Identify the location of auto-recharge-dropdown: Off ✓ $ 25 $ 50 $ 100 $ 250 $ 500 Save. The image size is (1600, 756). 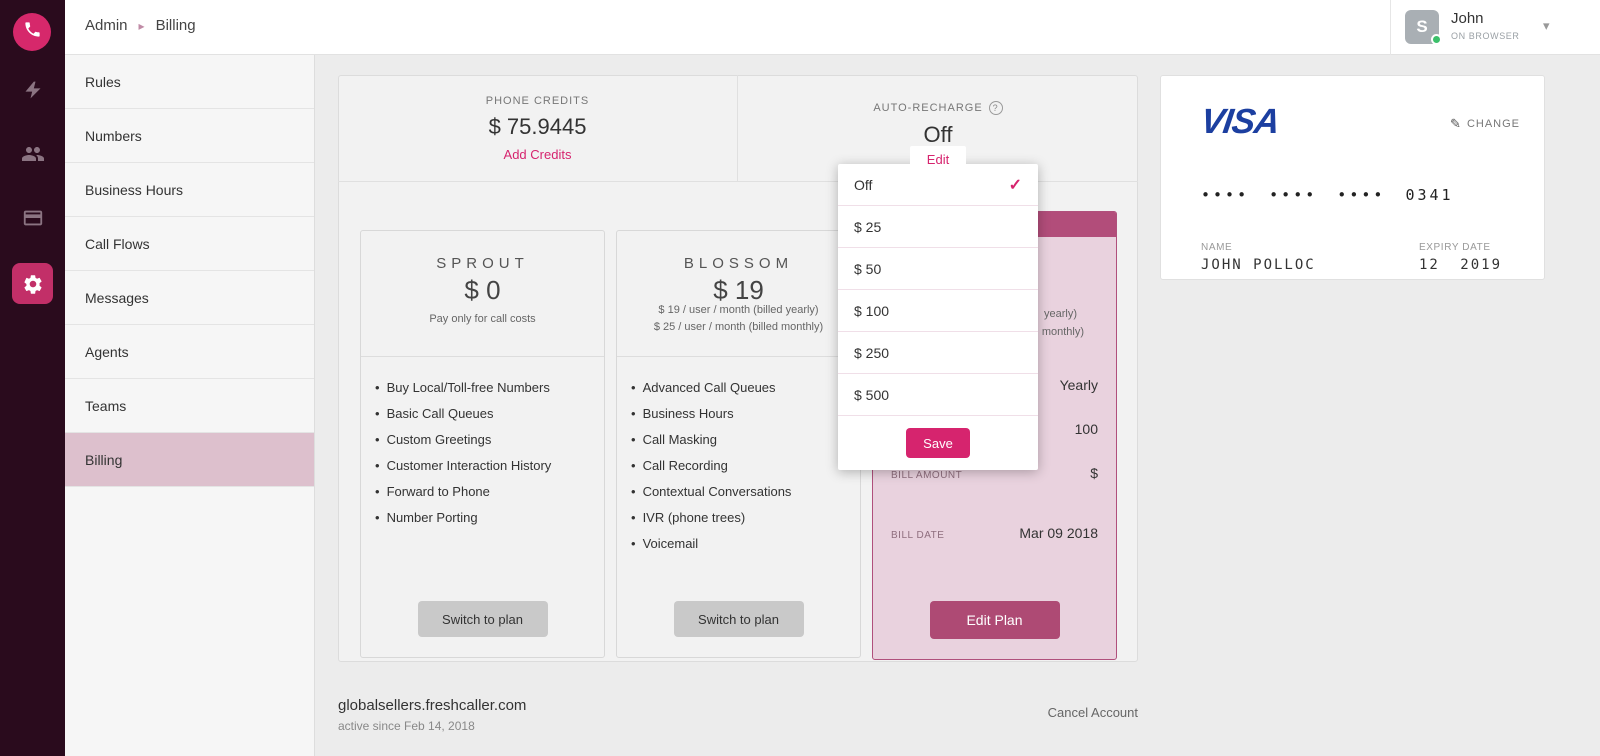
(938, 317).